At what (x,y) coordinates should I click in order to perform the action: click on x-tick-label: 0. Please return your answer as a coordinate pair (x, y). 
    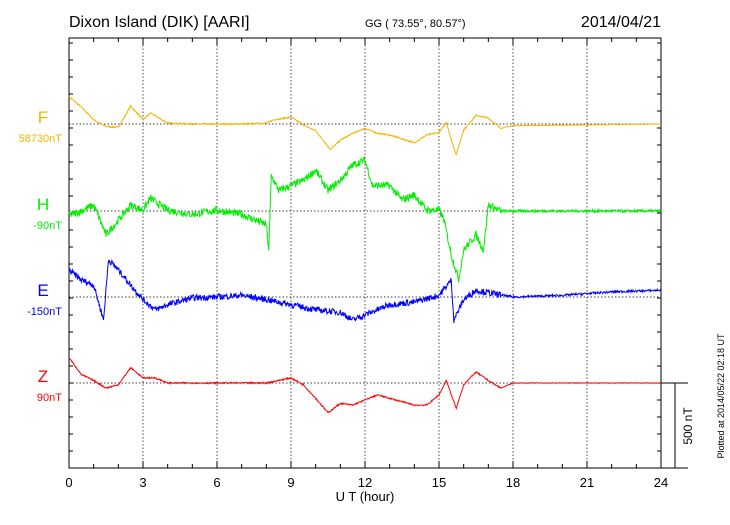
    Looking at the image, I should click on (68, 482).